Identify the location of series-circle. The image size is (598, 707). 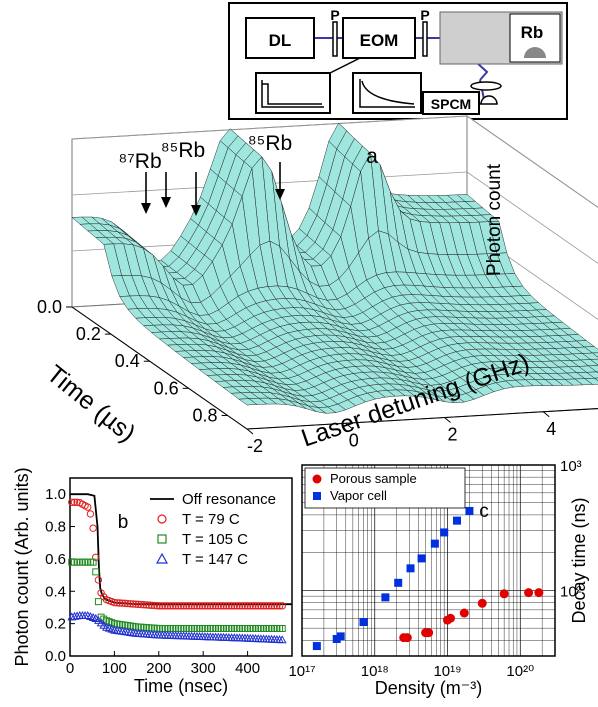
(177, 554).